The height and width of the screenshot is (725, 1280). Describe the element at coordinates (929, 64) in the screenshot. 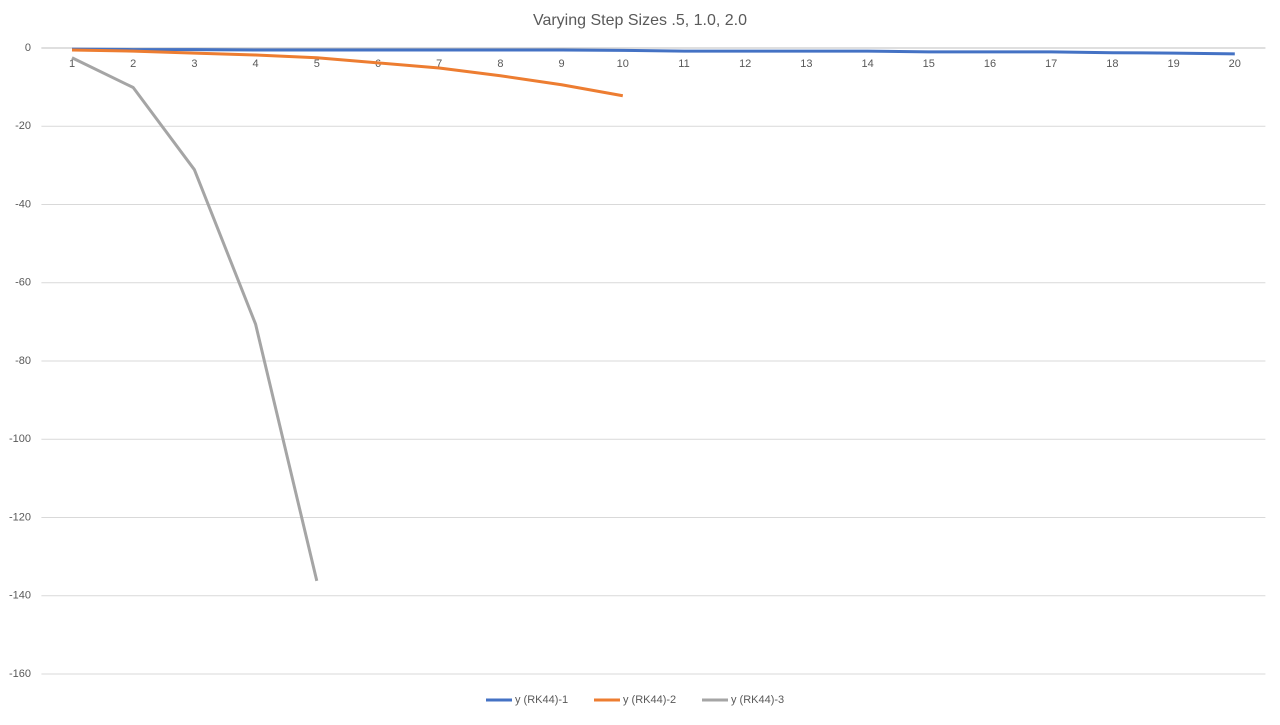

I see `x-tick-label: 15` at that location.